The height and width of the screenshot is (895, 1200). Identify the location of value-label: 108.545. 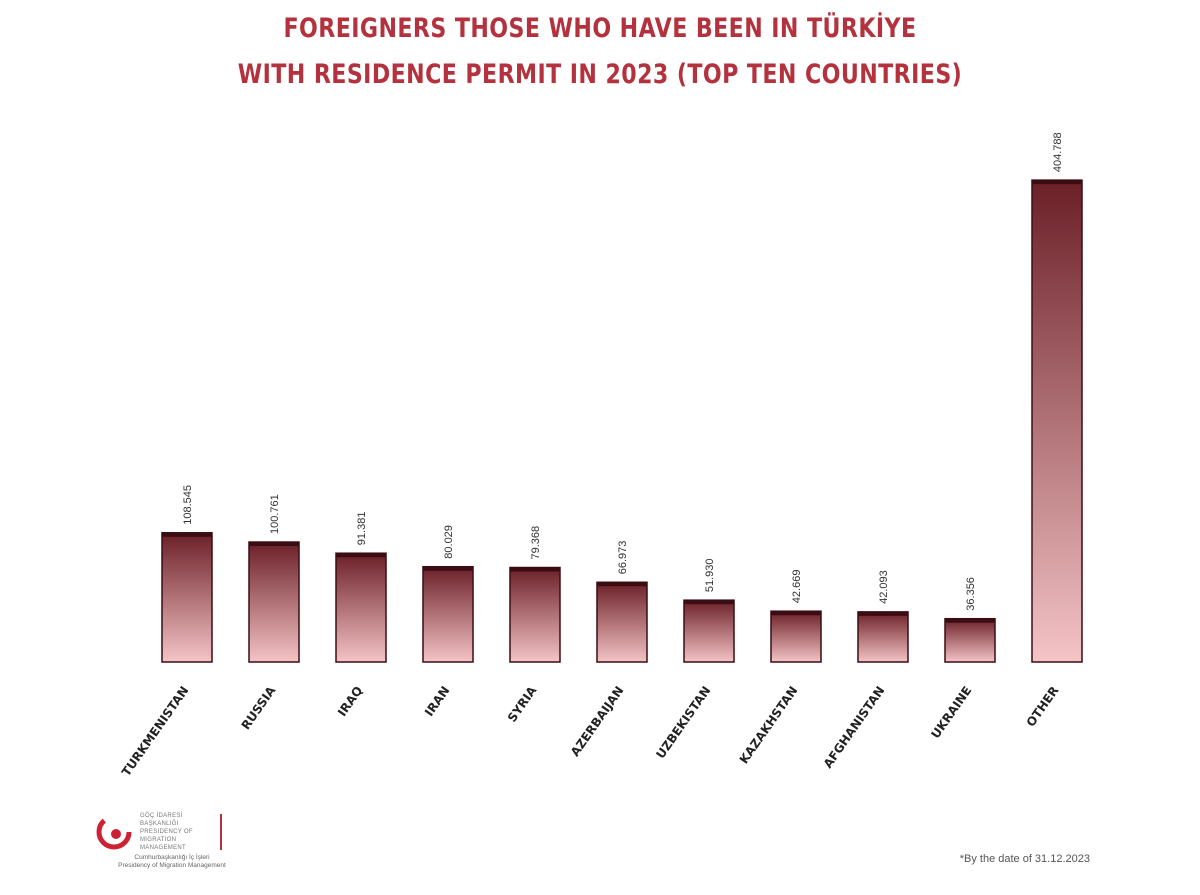
(188, 505).